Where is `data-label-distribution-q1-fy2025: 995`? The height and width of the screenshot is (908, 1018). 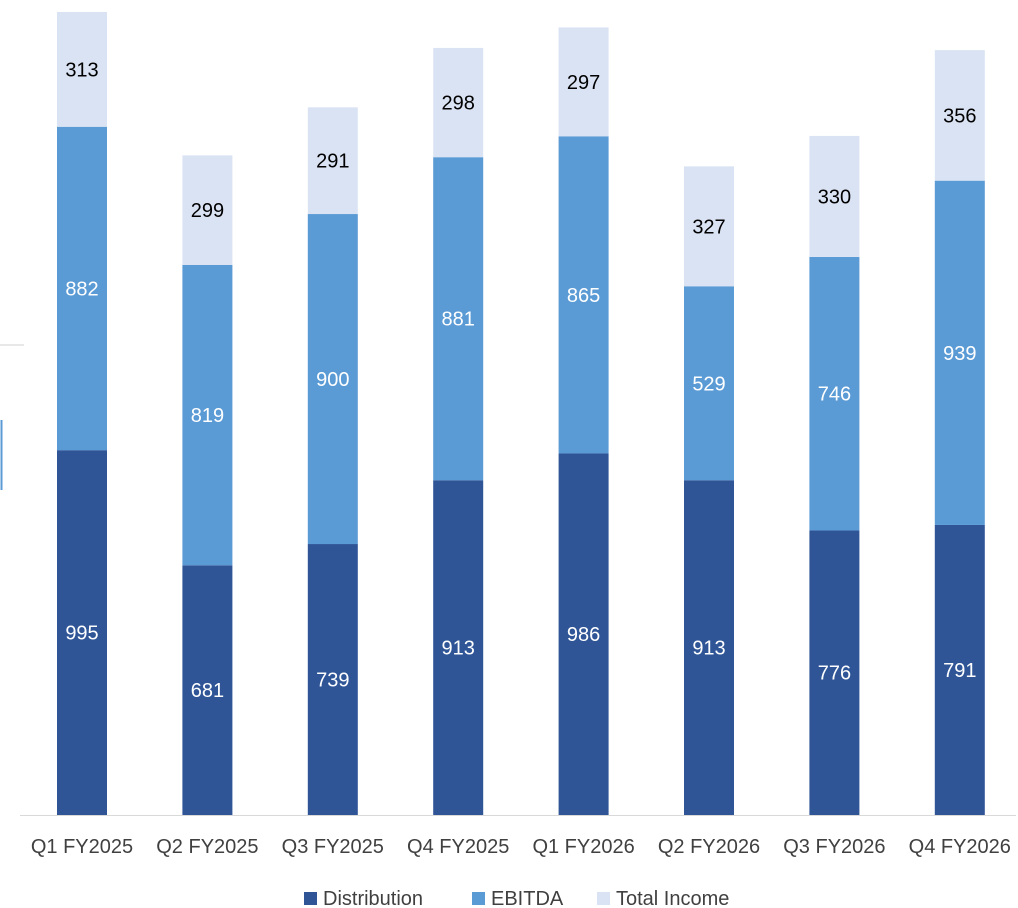
data-label-distribution-q1-fy2025: 995 is located at coordinates (81, 634).